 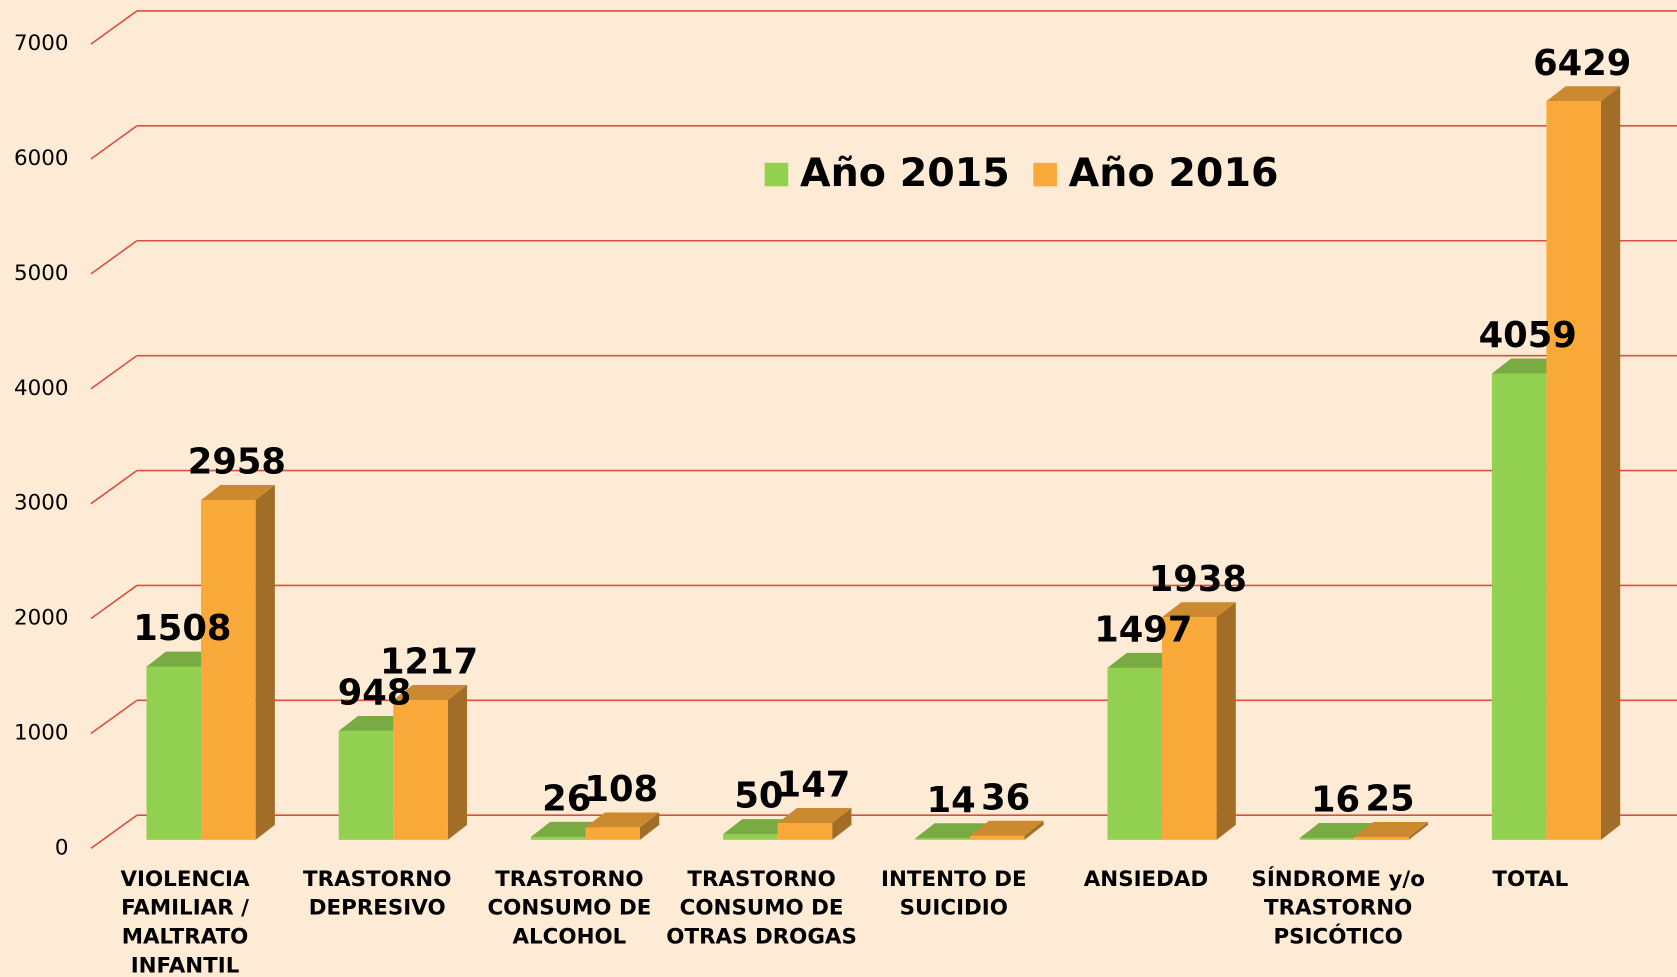 I want to click on x-label-box: SÍNDROME y/o TRASTORNO PSICÓTICO, so click(x=1338, y=907).